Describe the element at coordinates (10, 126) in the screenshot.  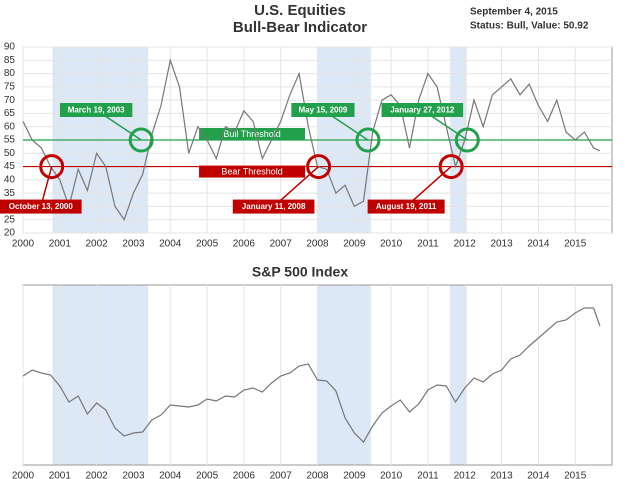
I see `y-tick-label: 60` at that location.